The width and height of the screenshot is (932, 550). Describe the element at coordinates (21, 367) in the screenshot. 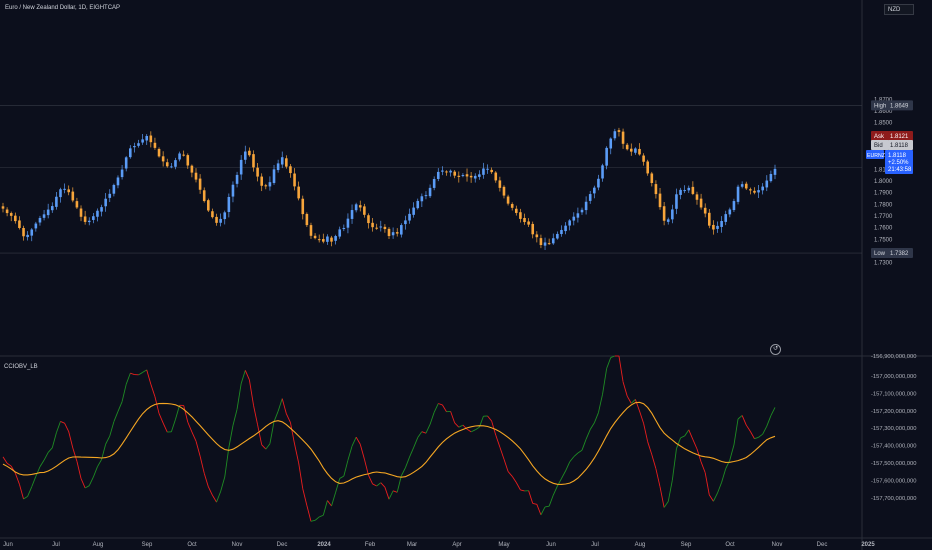

I see `indicator-title: CCIOBV_LB` at that location.